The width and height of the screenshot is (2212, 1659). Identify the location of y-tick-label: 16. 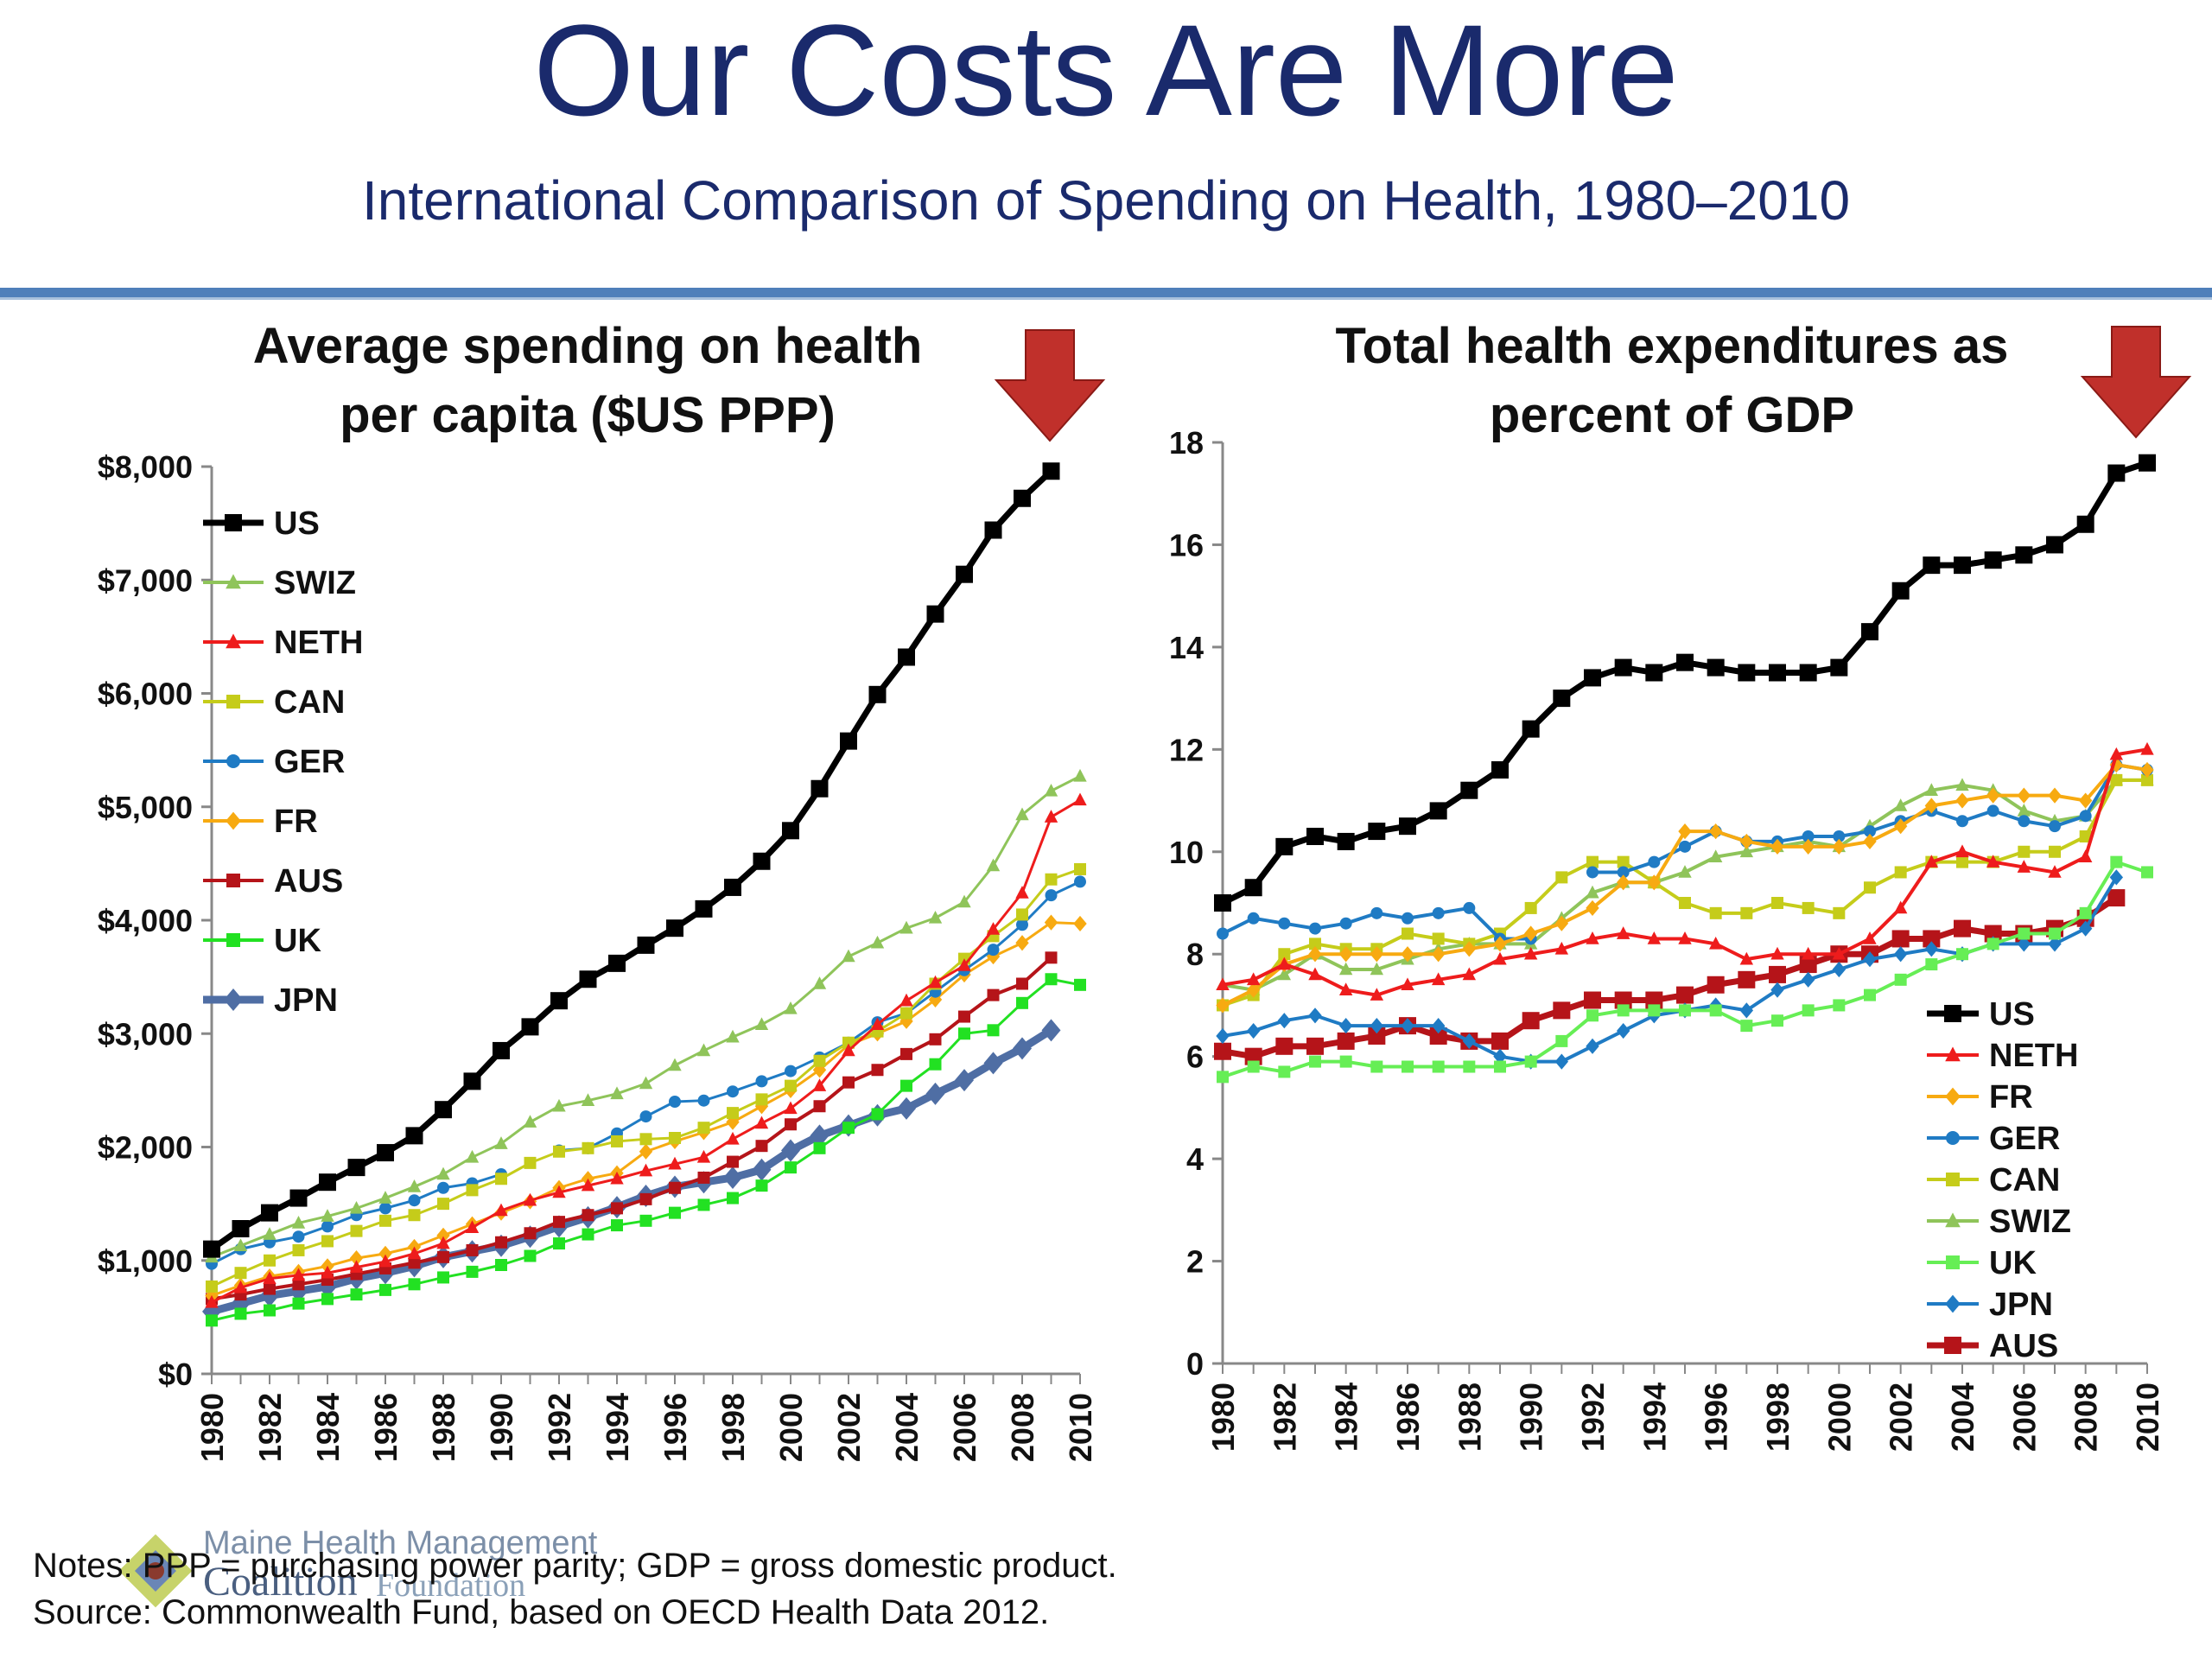
(1186, 545).